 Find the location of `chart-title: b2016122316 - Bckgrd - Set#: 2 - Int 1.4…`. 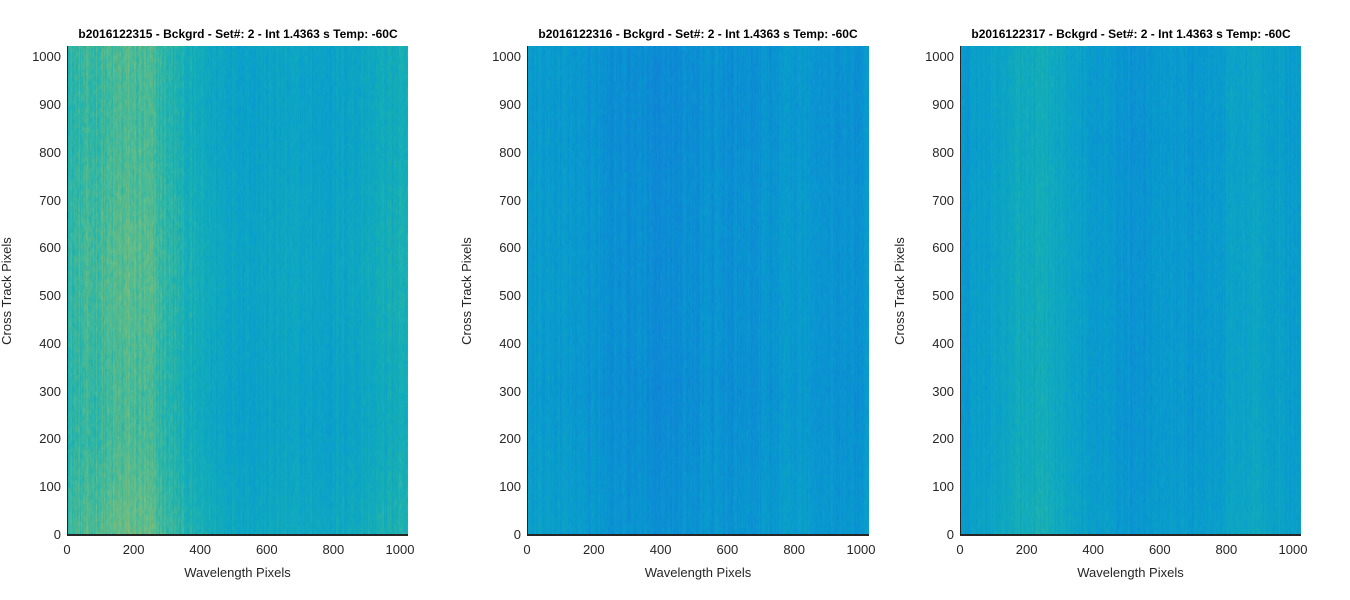

chart-title: b2016122316 - Bckgrd - Set#: 2 - Int 1.4… is located at coordinates (698, 34).